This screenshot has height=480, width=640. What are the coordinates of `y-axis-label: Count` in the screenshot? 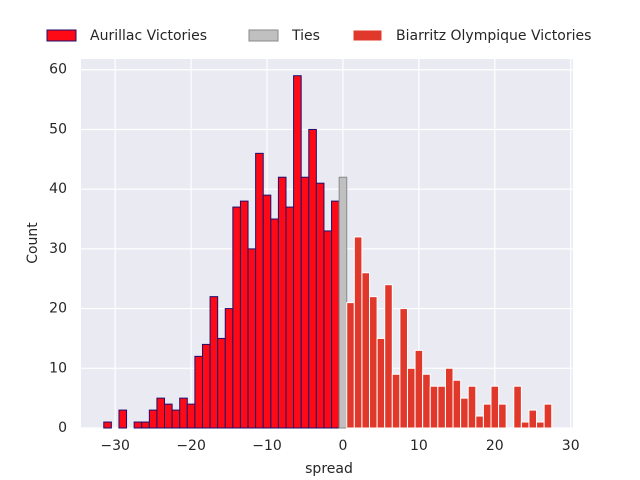 It's located at (33, 243).